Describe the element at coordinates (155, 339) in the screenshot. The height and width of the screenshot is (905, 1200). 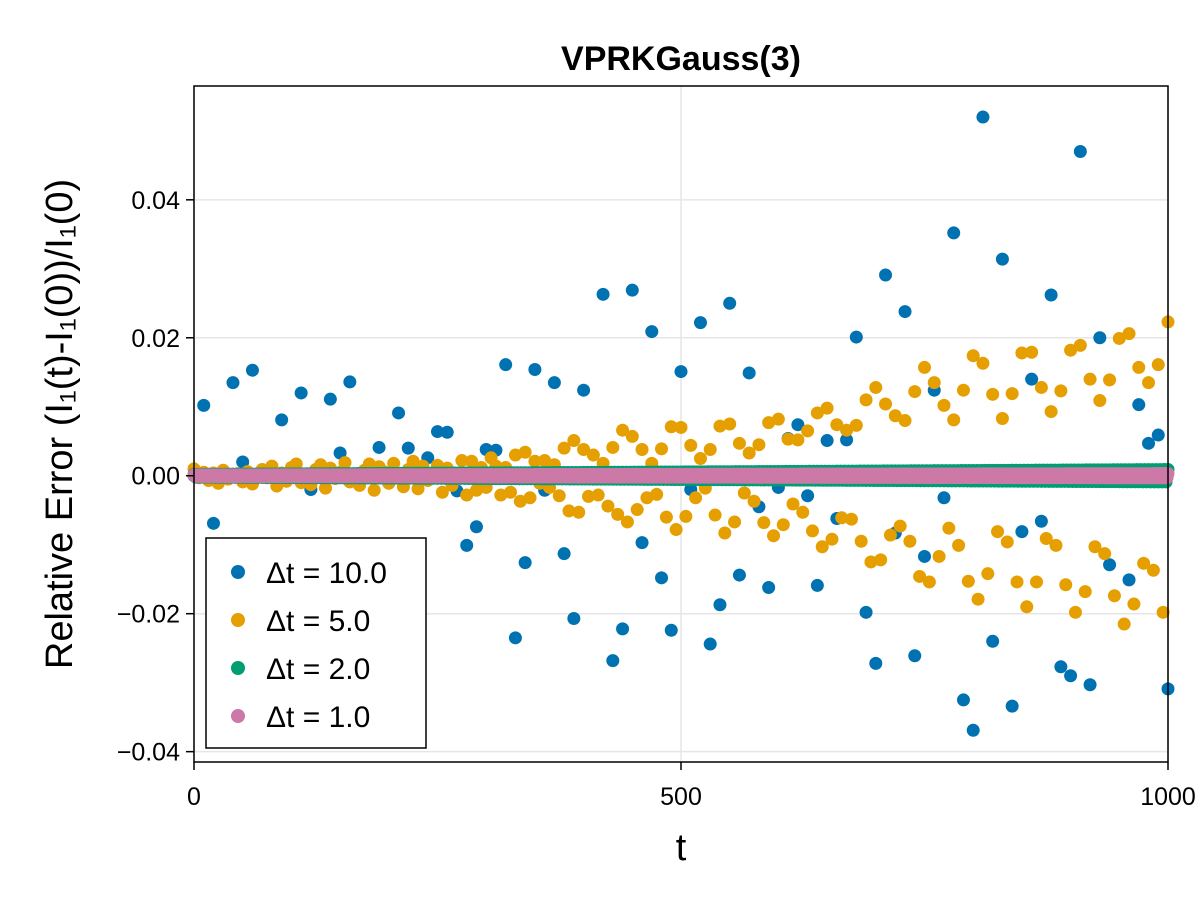
I see `y-tick-label: 0.02` at that location.